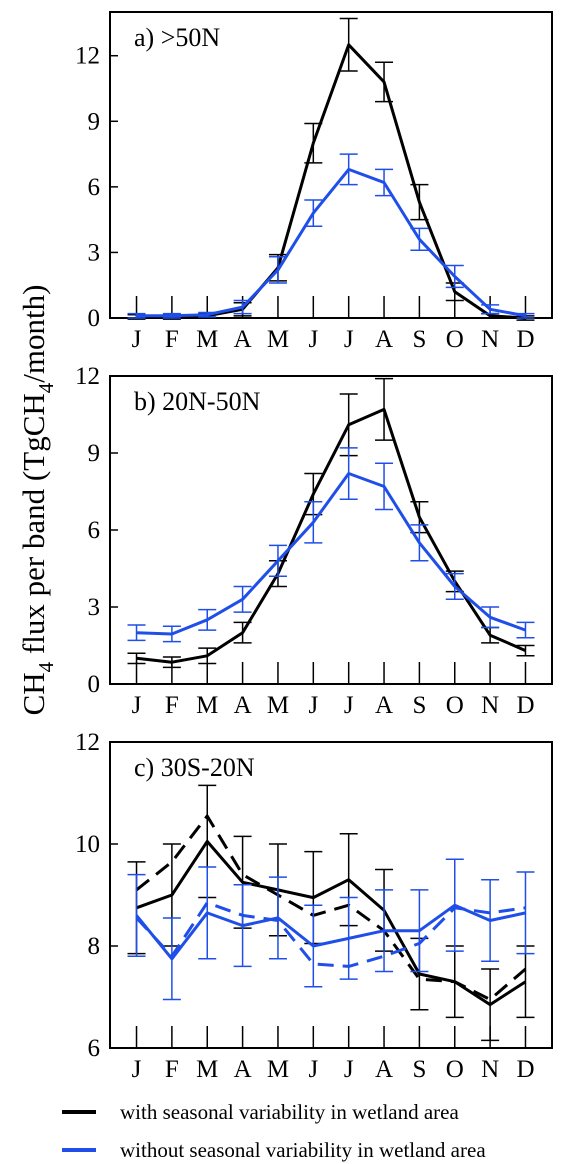  Describe the element at coordinates (87, 844) in the screenshot. I see `y-tick-label: 10` at that location.